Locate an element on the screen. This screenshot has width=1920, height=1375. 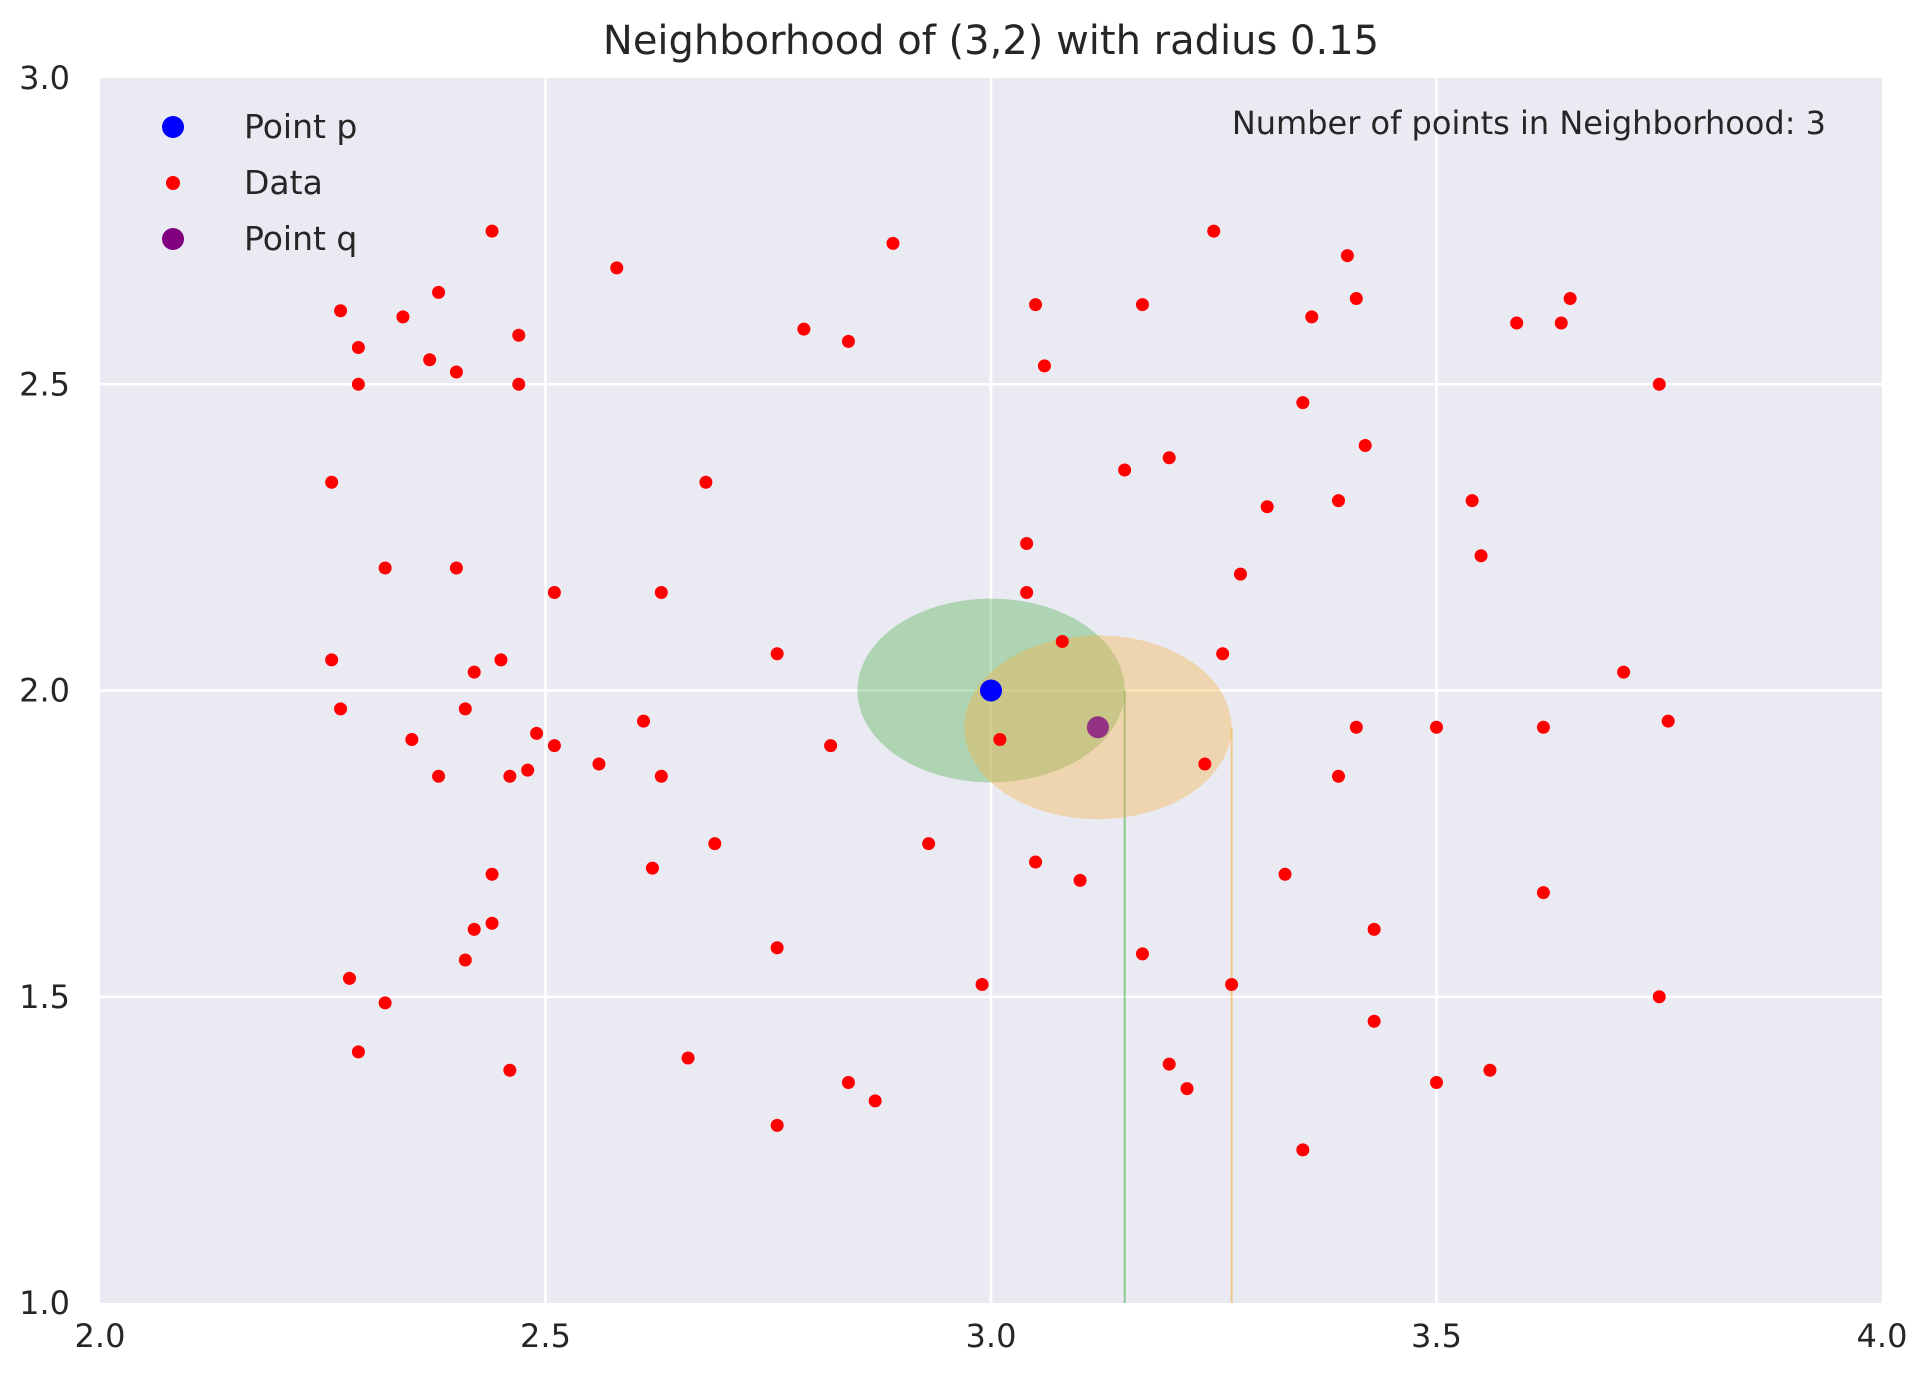
y-tick-label: 2.0 is located at coordinates (44, 691).